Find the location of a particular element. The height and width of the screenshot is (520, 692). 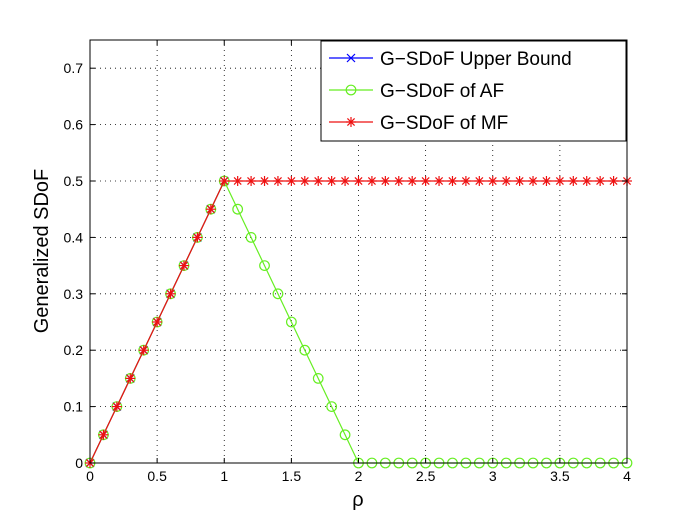

y-tick-label: 0.2 is located at coordinates (74, 350).